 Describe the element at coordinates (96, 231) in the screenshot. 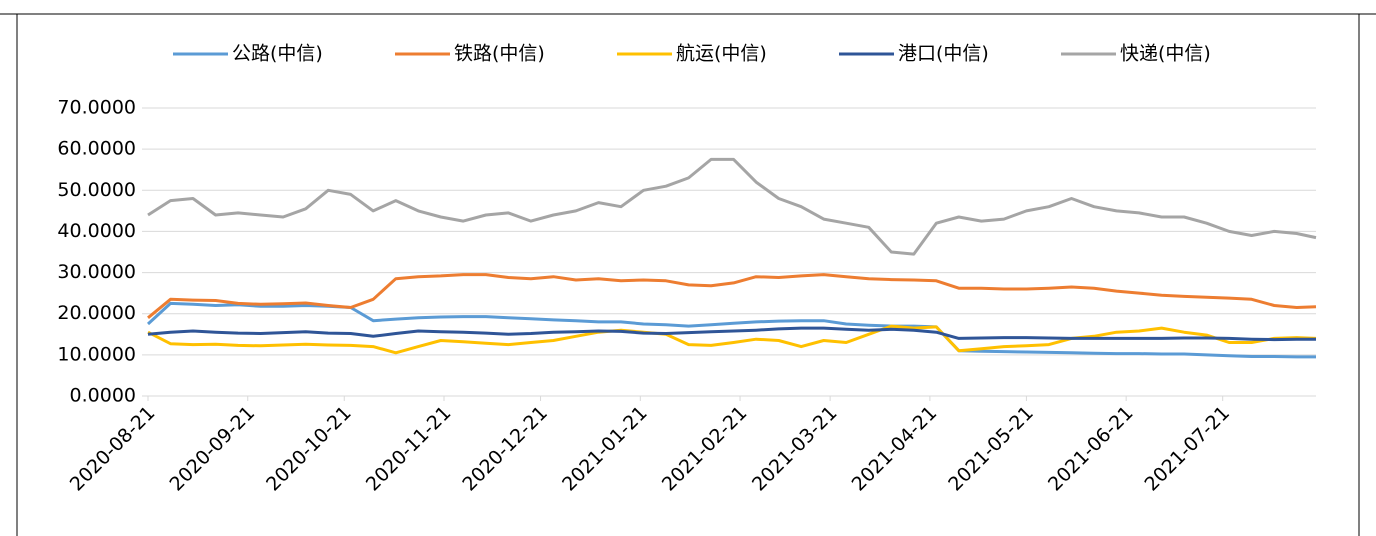

I see `y-tick-label: 40.0000` at that location.